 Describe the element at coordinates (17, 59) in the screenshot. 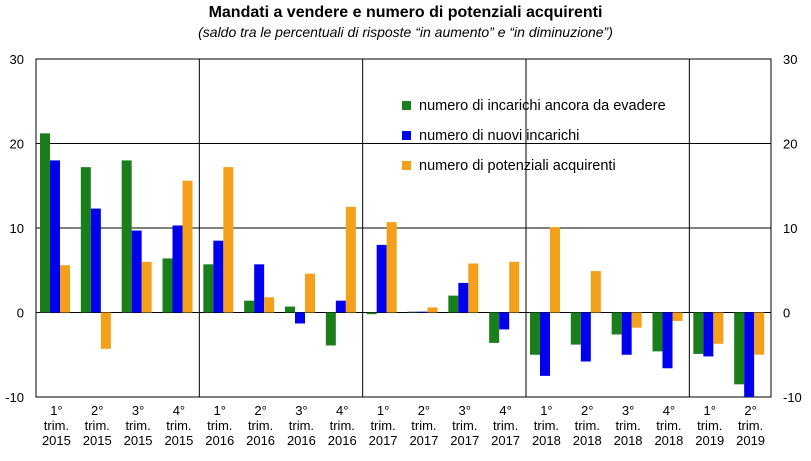

I see `y-tick-label-left: 30` at that location.